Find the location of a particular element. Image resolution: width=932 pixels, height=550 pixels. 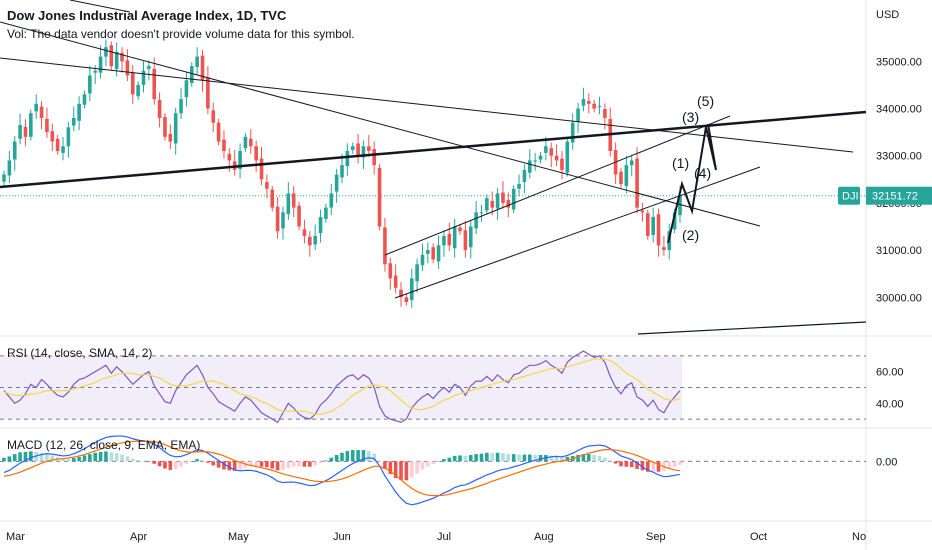

wave-label: (4) is located at coordinates (702, 173).